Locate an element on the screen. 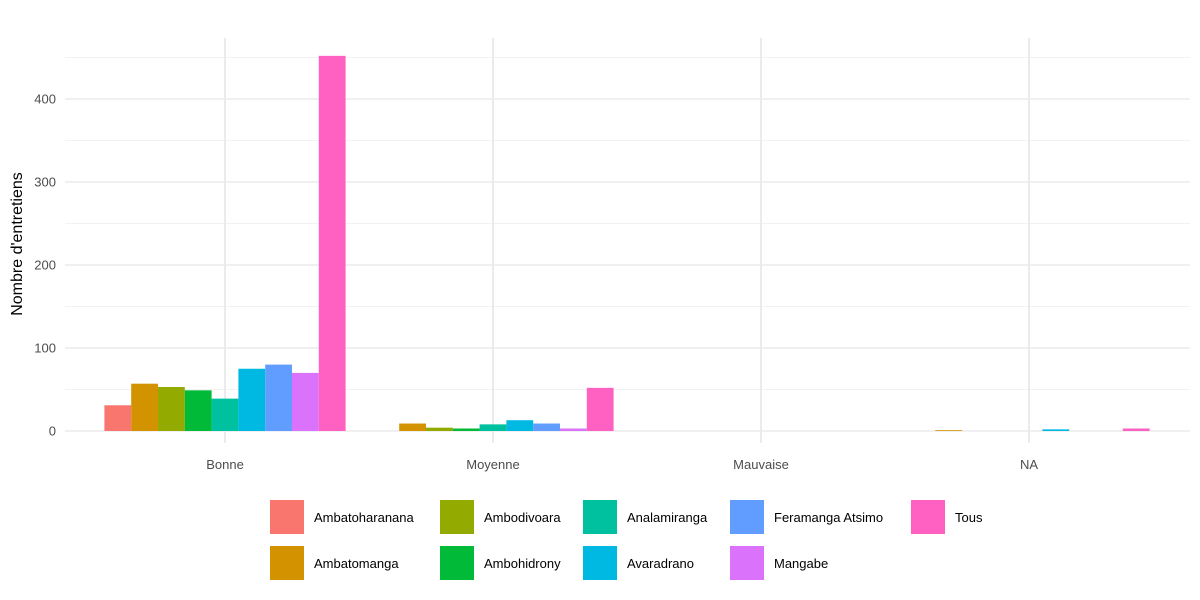  legend-label: Analamiranga is located at coordinates (667, 517).